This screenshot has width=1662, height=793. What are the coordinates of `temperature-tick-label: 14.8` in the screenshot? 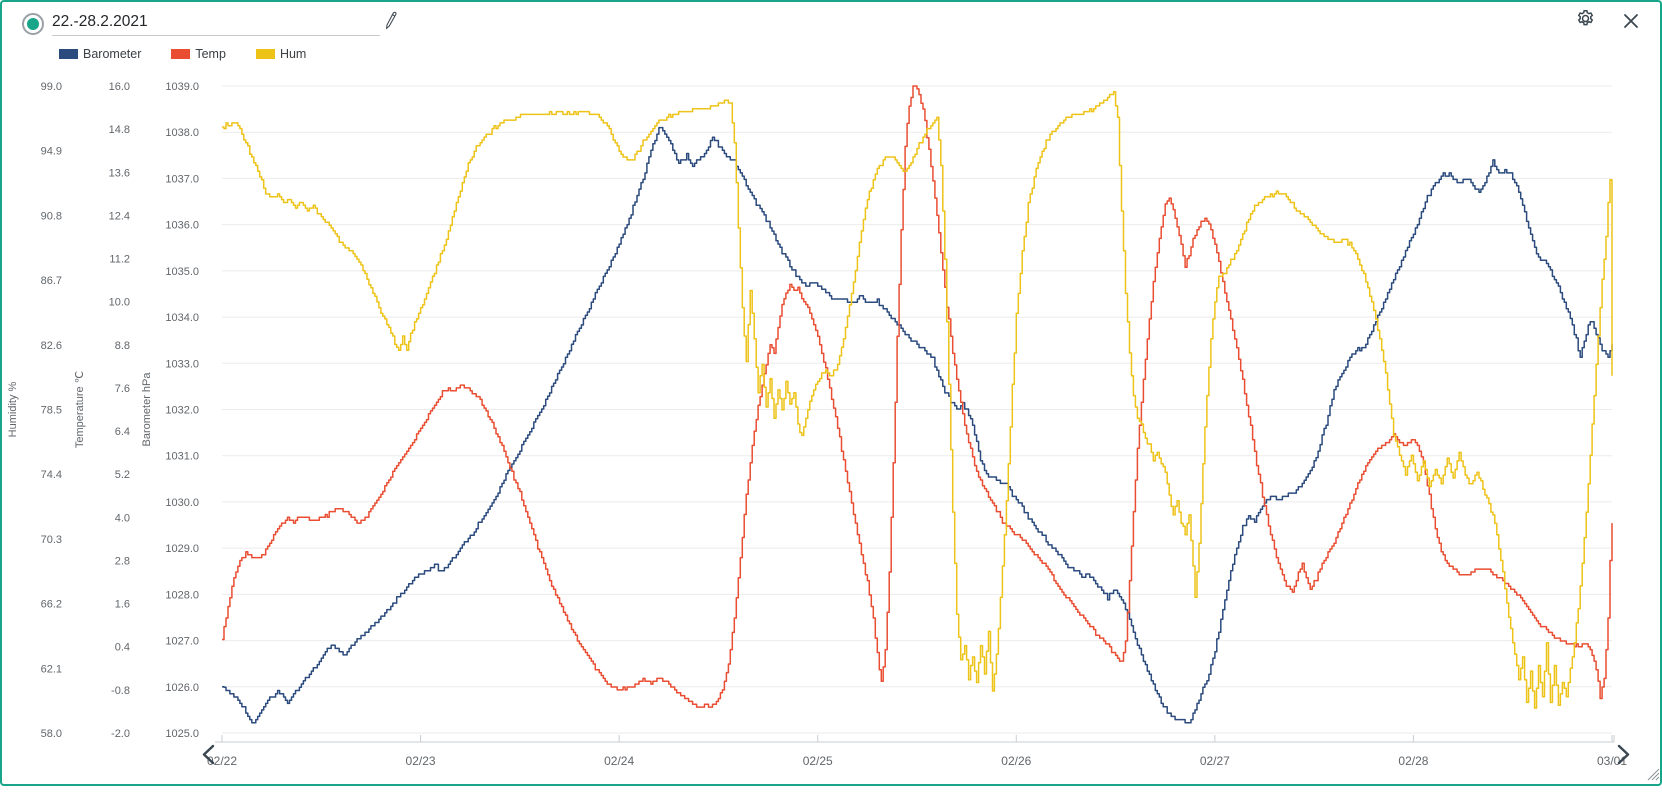 It's located at (119, 130).